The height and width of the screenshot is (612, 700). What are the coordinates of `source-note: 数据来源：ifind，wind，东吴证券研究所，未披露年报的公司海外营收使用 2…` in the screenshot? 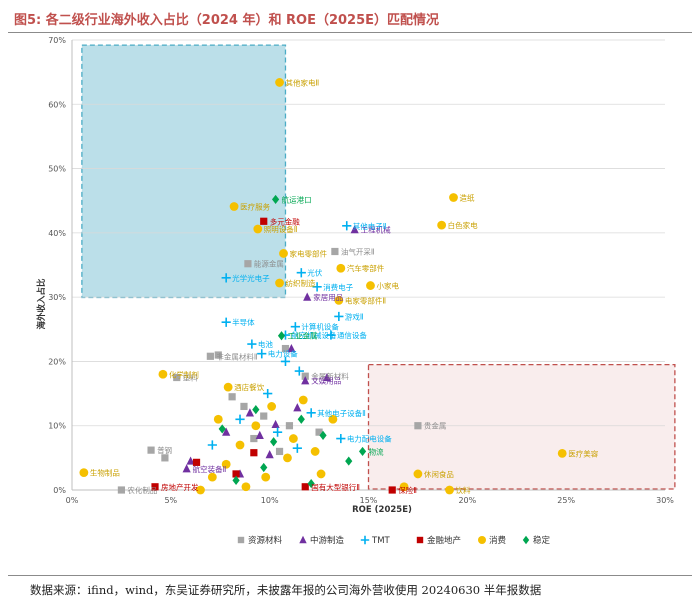 It's located at (286, 590).